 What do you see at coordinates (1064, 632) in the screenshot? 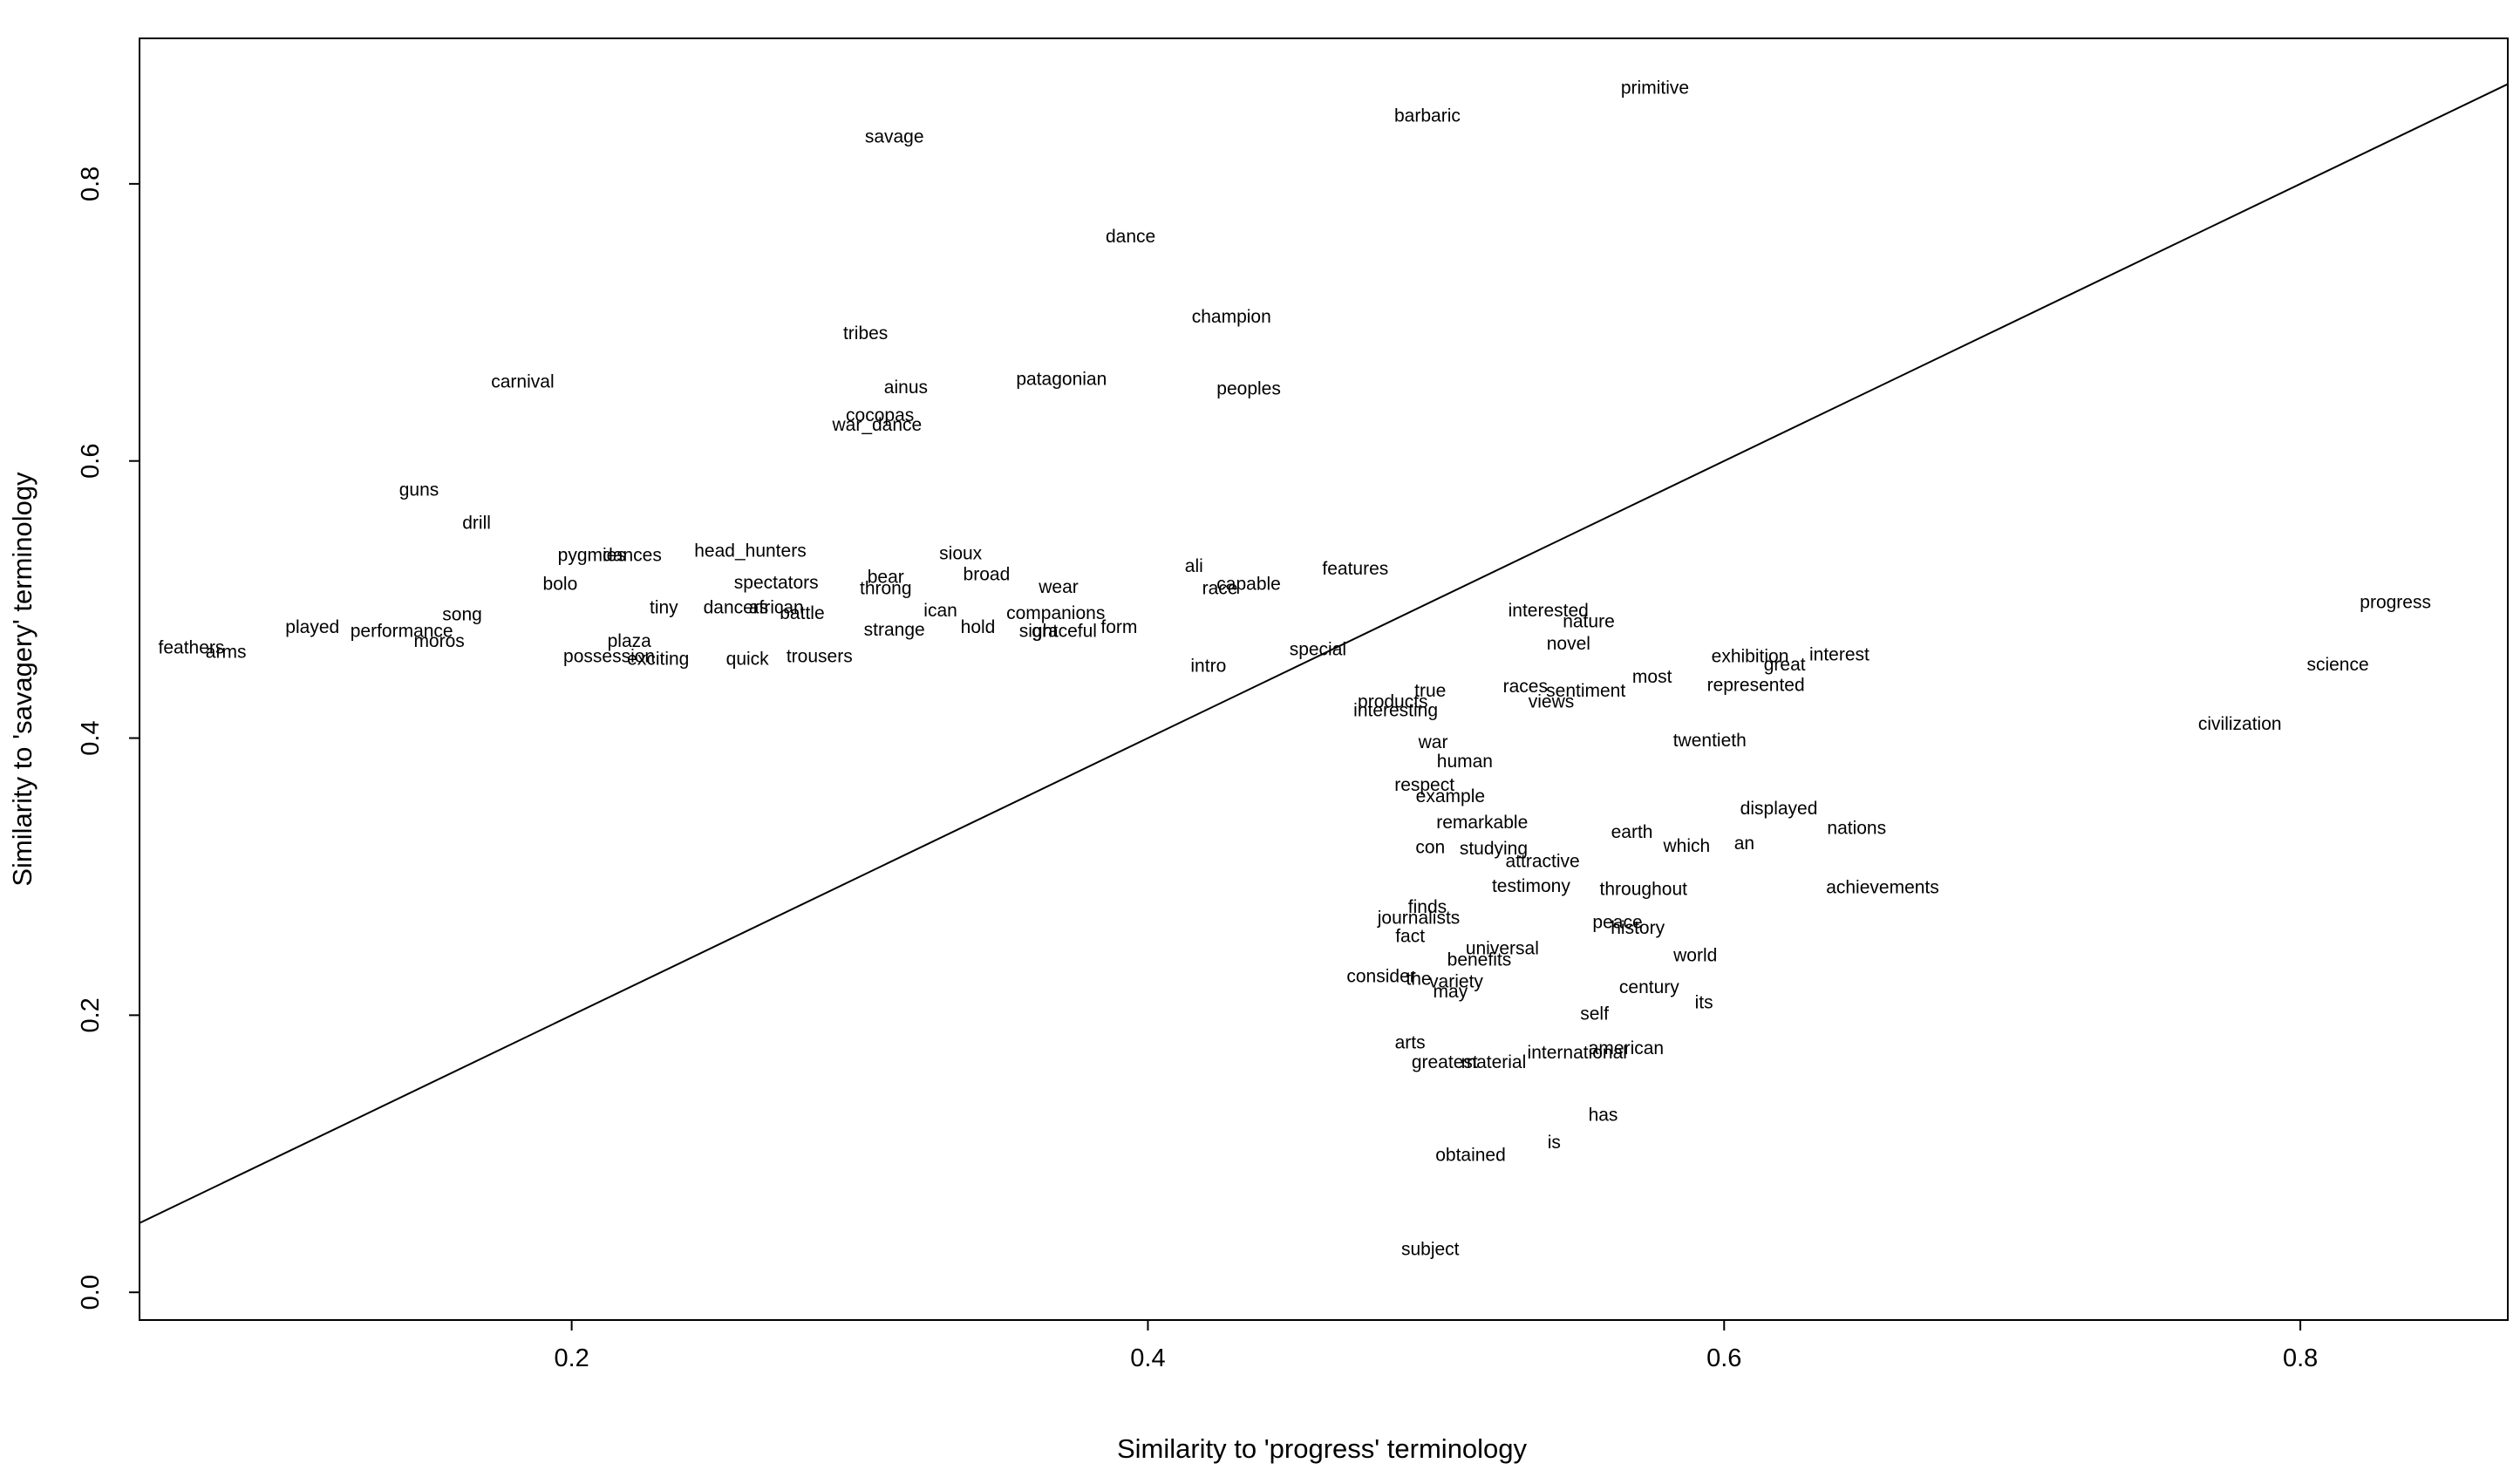
I see `word-point: graceful` at bounding box center [1064, 632].